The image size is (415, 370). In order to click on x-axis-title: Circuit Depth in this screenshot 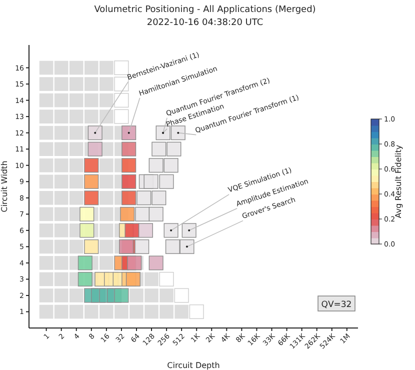, I will do `click(193, 365)`.